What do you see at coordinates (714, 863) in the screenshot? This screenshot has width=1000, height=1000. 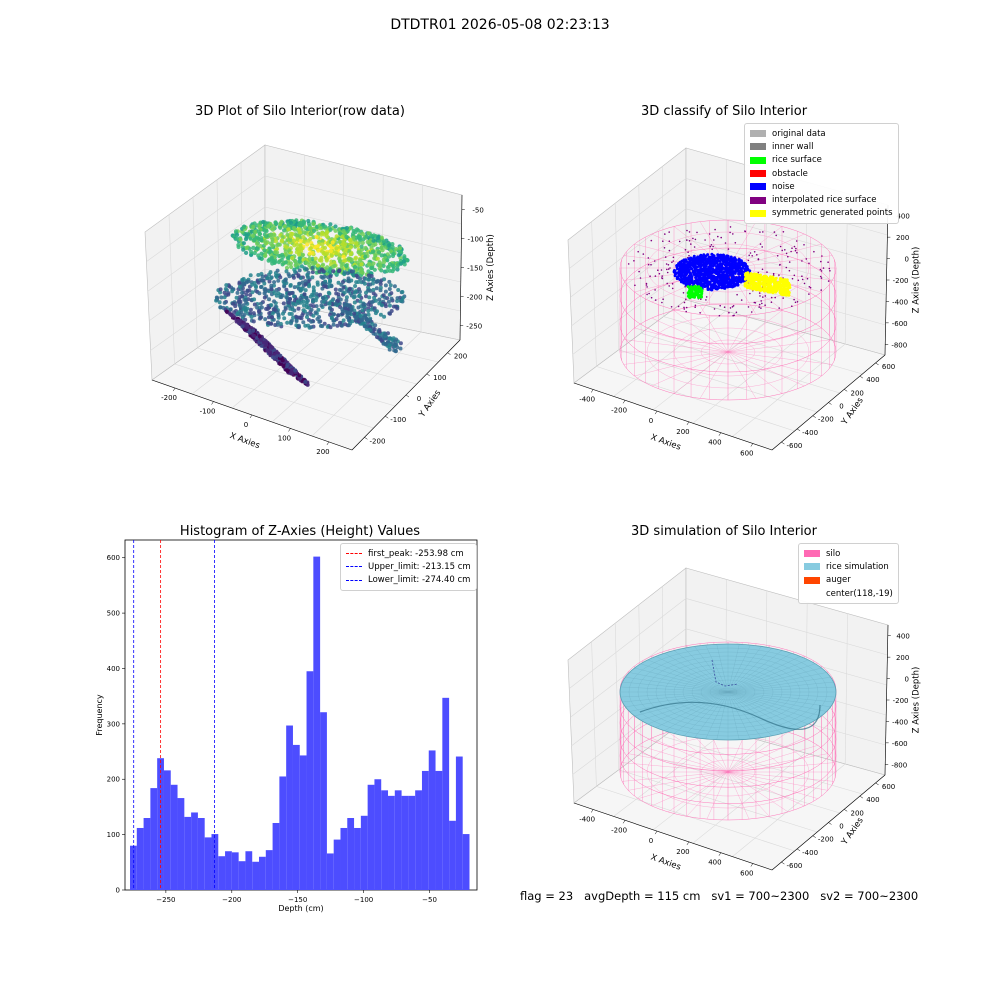 I see `x-tick-label: 400` at bounding box center [714, 863].